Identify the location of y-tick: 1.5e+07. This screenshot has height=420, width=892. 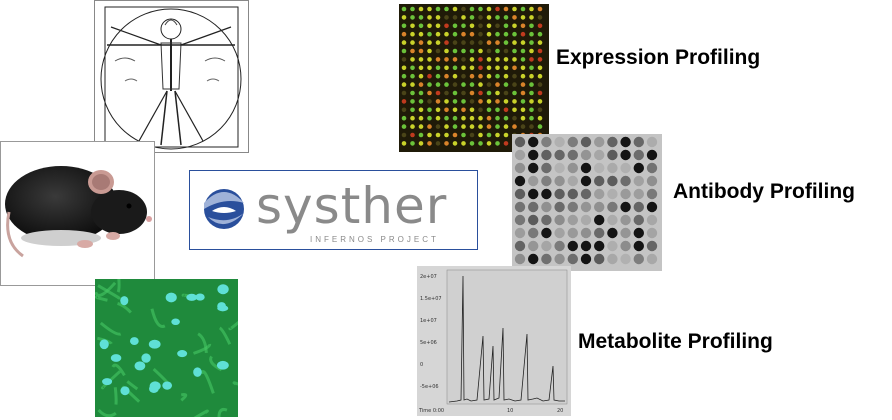
(431, 299).